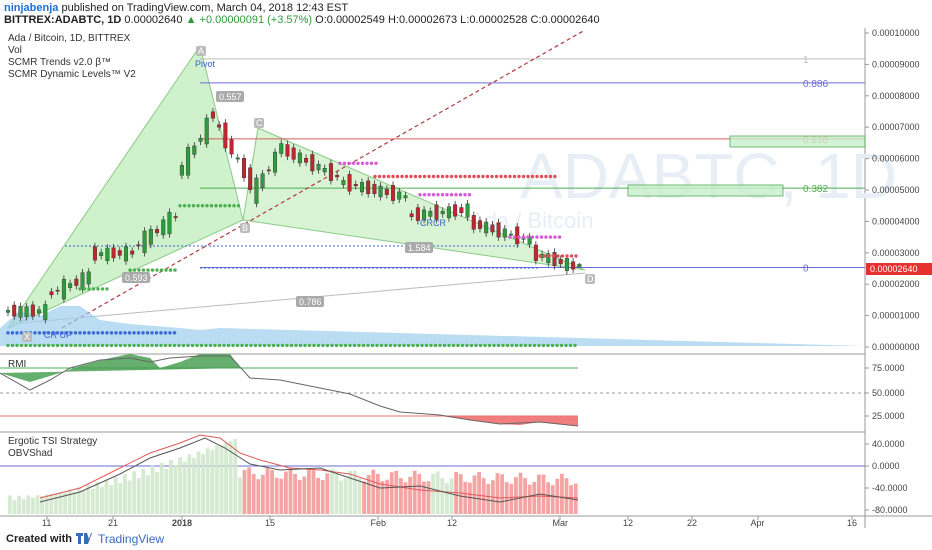  I want to click on legend-title: Ada / Bitcoin, 1D, BITTREX, so click(69, 38).